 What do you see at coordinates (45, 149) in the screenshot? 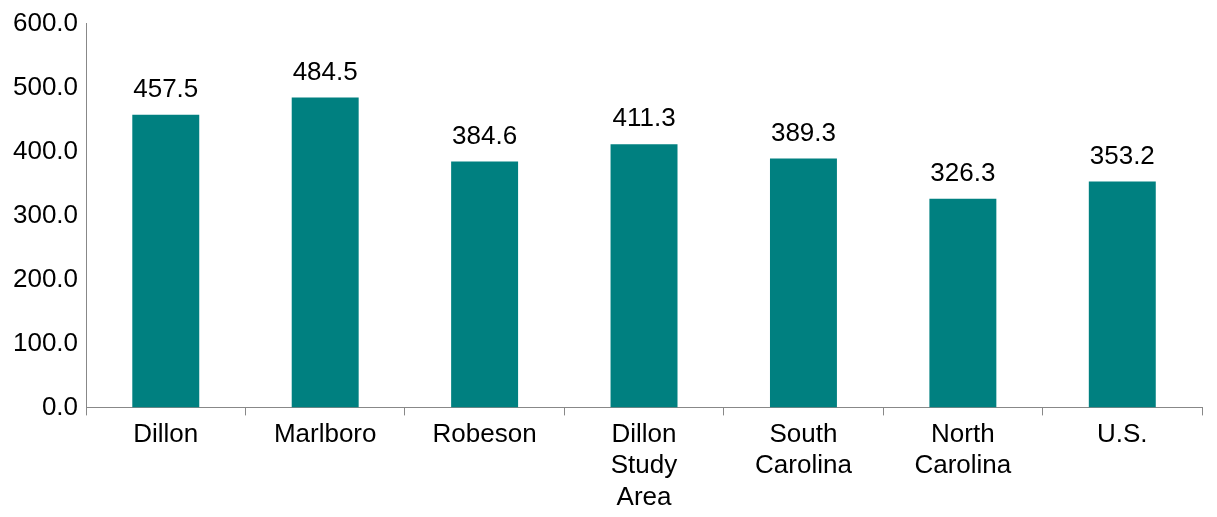
I see `y-tick-label: 400.0` at bounding box center [45, 149].